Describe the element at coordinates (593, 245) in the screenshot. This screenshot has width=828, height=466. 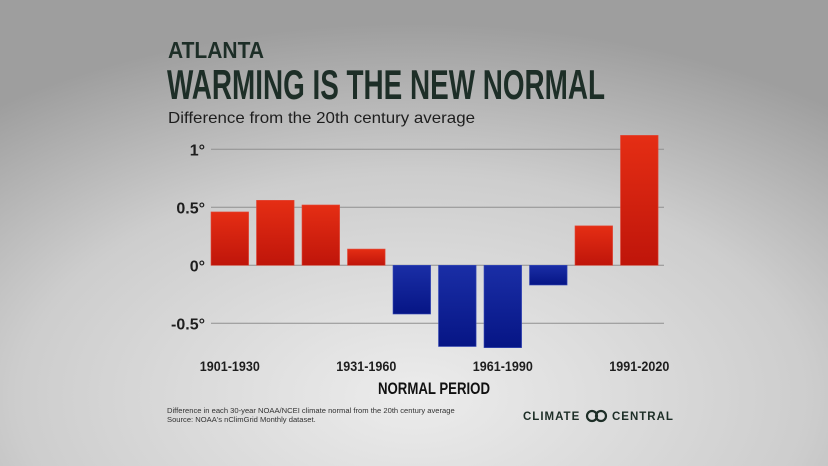
I see `bar-1981-2010` at that location.